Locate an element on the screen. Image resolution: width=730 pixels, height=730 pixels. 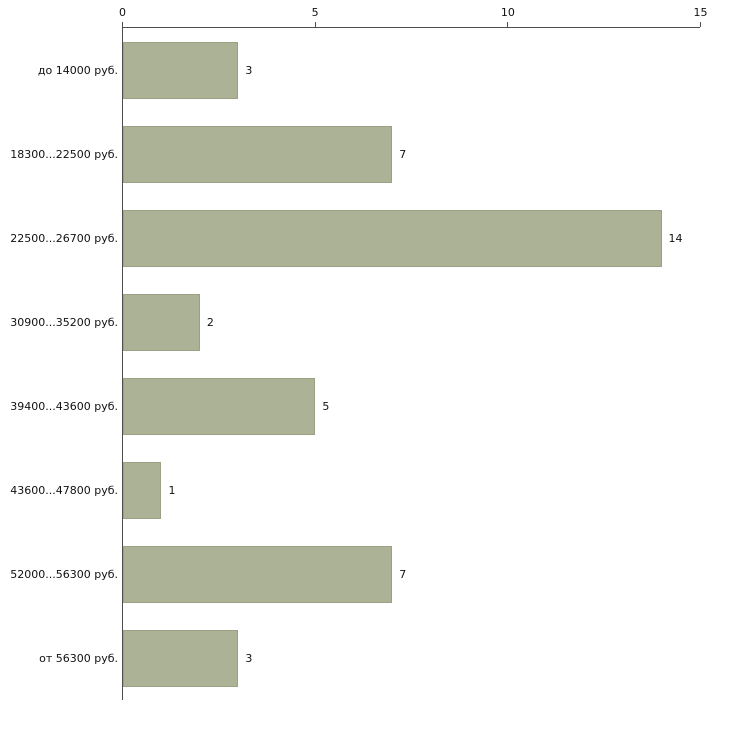
axis-tick-label: 10 is located at coordinates (507, 12).